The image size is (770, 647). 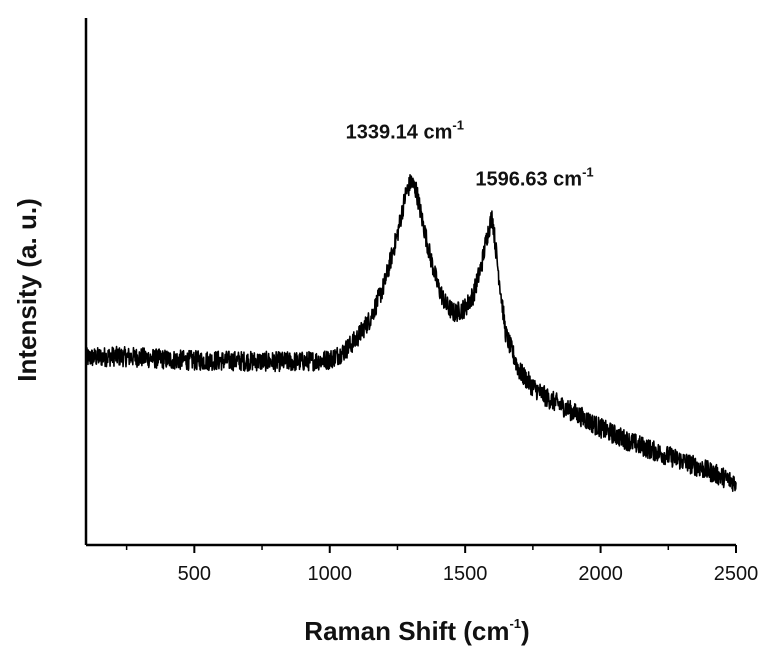 I want to click on x-tick-label: 1000, so click(x=330, y=574).